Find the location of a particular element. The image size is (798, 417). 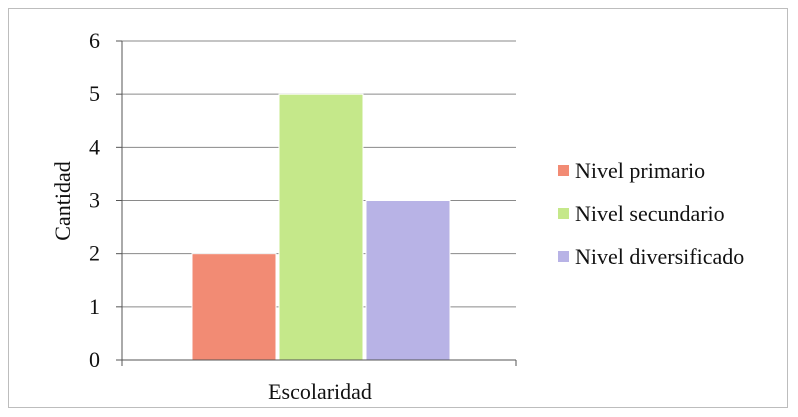

y-tick-label: 0 is located at coordinates (94, 359).